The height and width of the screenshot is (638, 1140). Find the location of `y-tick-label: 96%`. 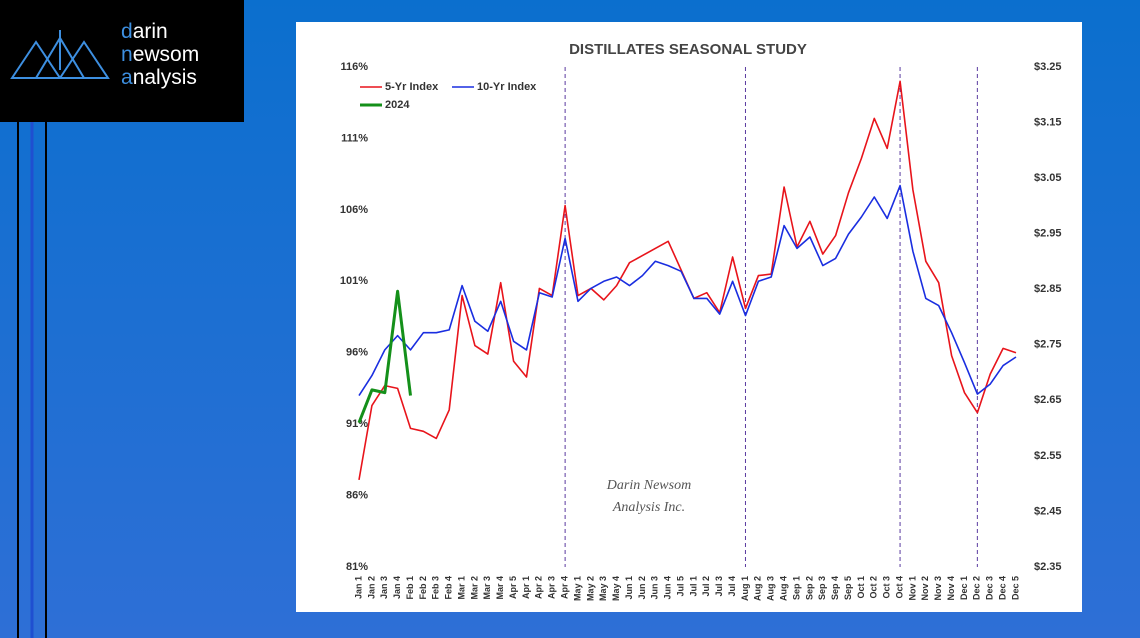

y-tick-label: 96% is located at coordinates (357, 353).